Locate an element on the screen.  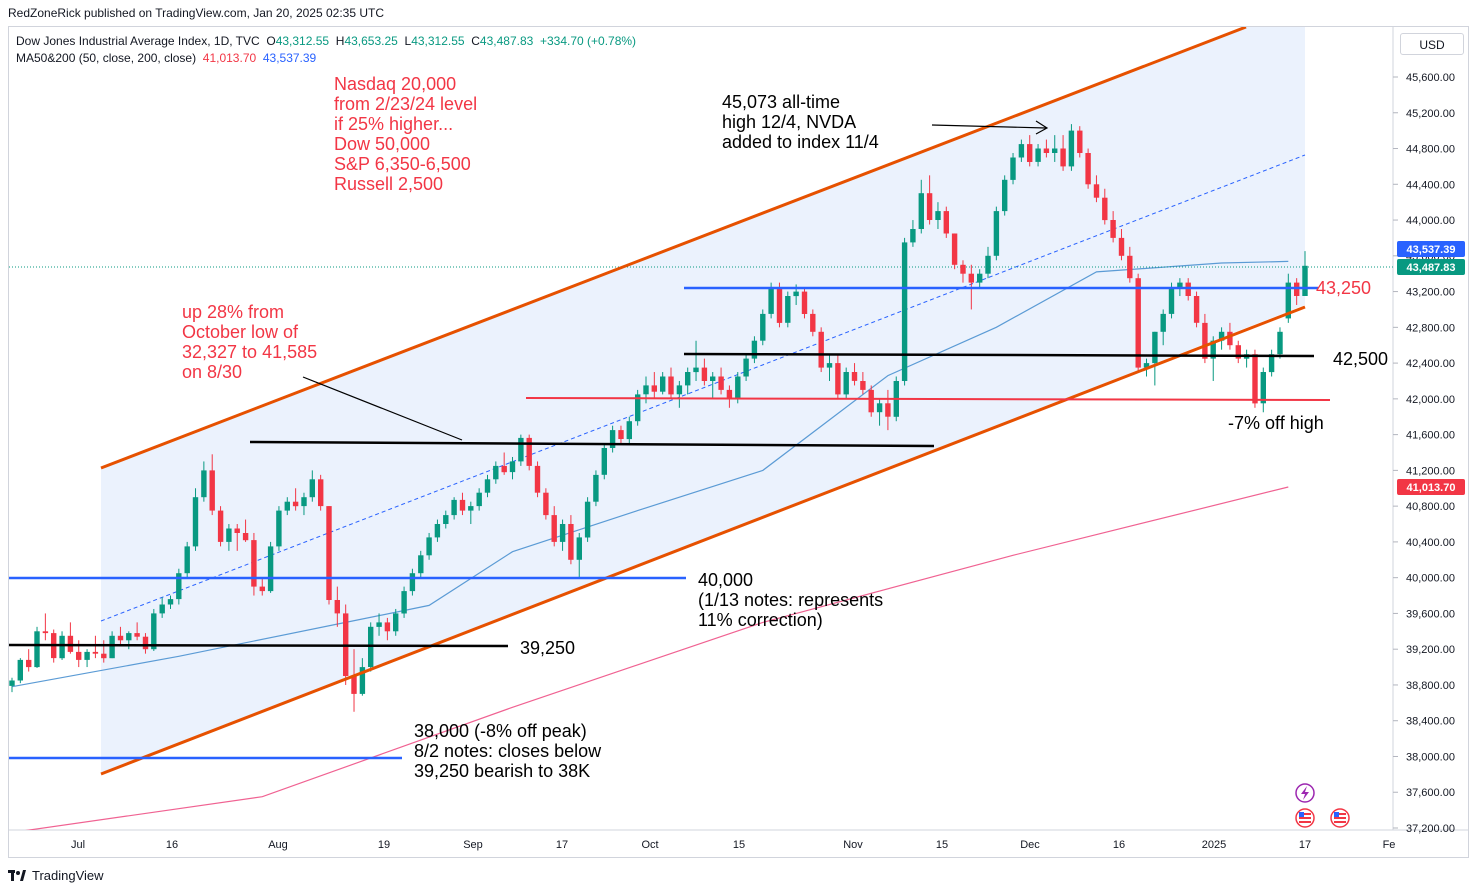
open-label: O is located at coordinates (271, 41).